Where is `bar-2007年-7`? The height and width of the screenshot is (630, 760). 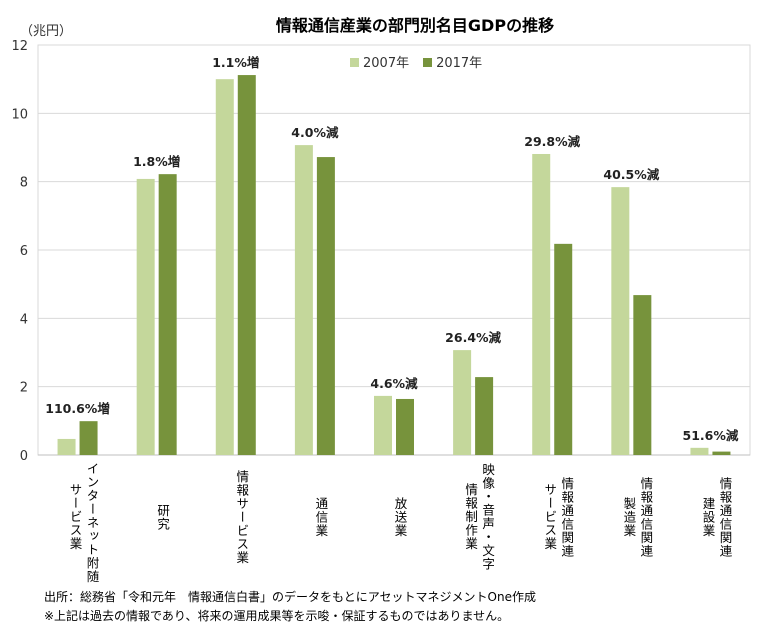 bar-2007年-7 is located at coordinates (620, 321).